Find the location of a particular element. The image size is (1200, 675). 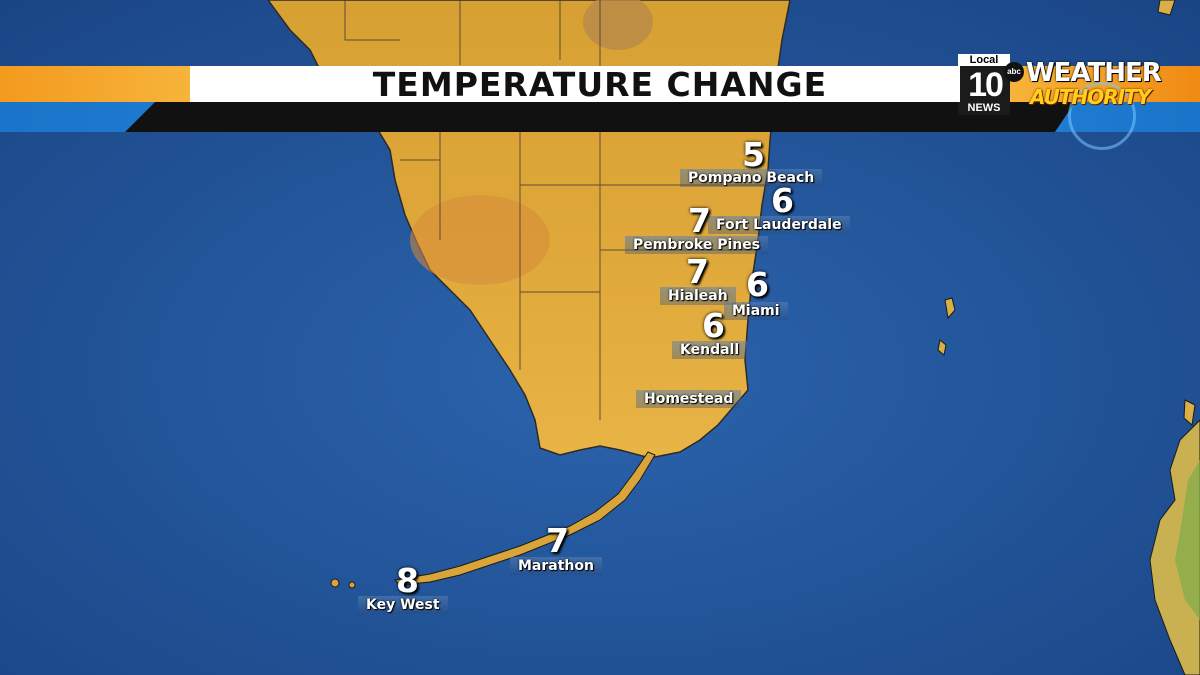

city-label: Homestead is located at coordinates (689, 399).